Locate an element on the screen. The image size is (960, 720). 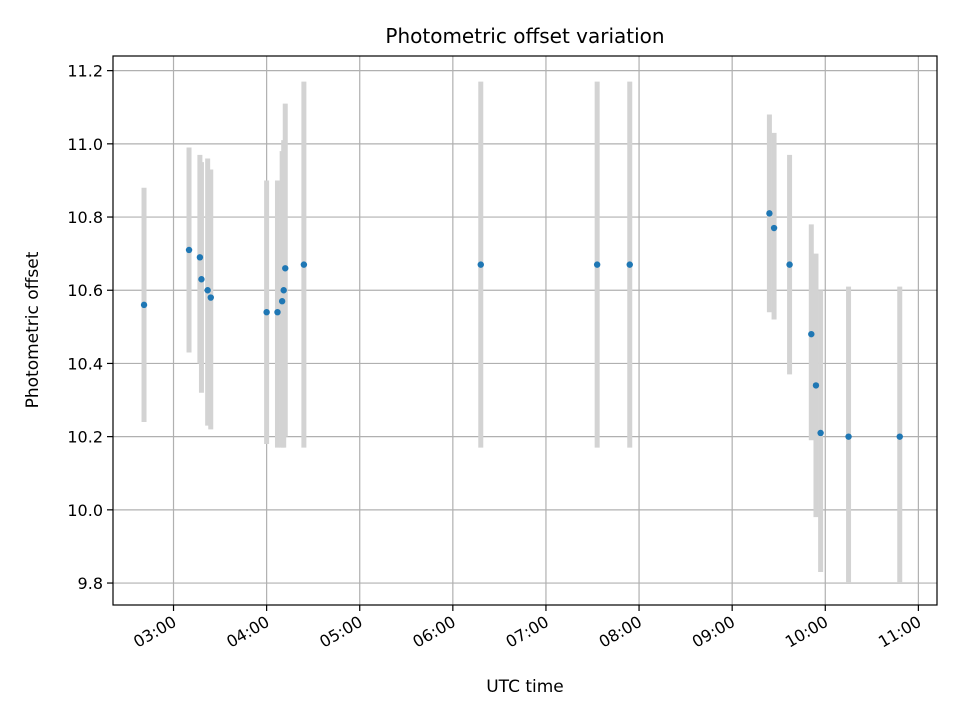
y-axis-ticks: 9.8 10.0 10.2 10.4 10.6 10.8 11.0 11.2 is located at coordinates (90, 327).